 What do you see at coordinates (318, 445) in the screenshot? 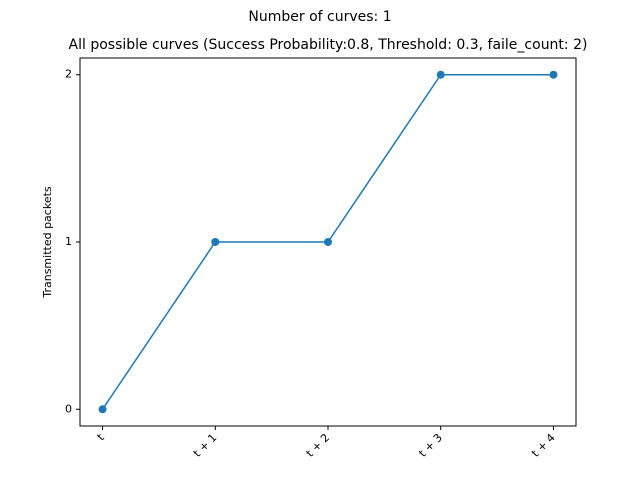
I see `x-tick-label: t + 2` at bounding box center [318, 445].